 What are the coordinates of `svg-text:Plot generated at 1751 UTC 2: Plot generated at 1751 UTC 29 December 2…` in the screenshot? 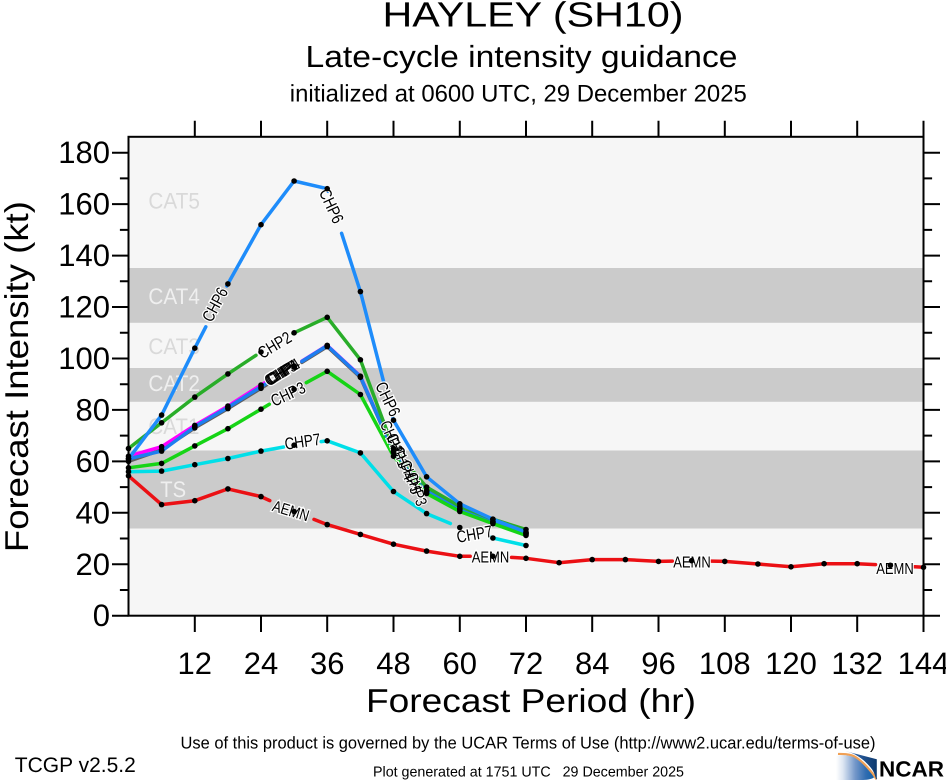 It's located at (528, 772).